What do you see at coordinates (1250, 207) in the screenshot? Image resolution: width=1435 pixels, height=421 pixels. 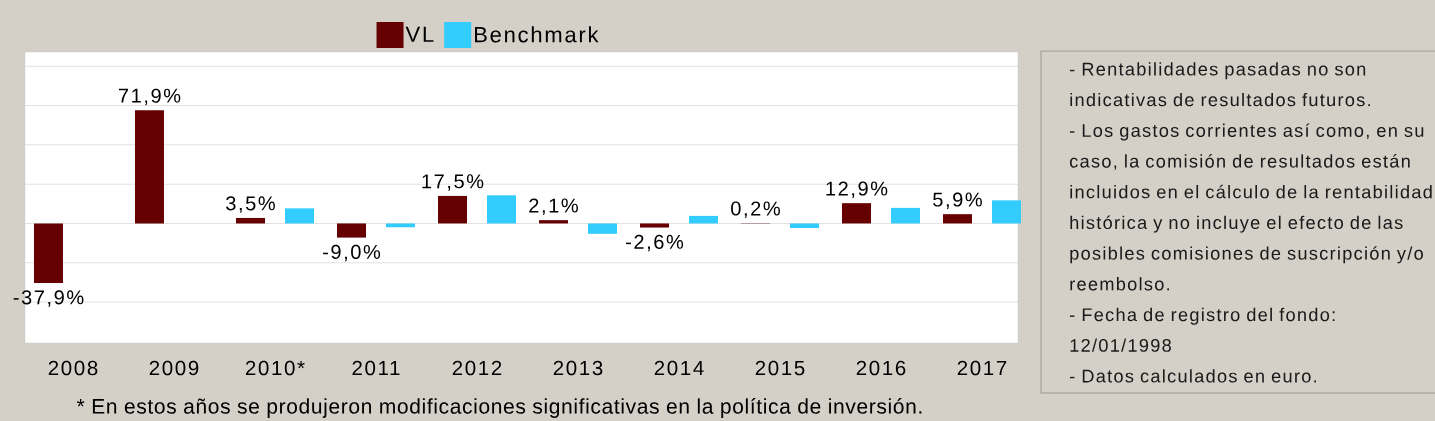 I see `text: - Los gastos corrientes así como, en su caso, la comisión de resultados están incluidos en el cálculo de la rentabilidad histórica y no incluye el efecto de las posibles comisiones de suscripción y/o reembolso.` at bounding box center [1250, 207].